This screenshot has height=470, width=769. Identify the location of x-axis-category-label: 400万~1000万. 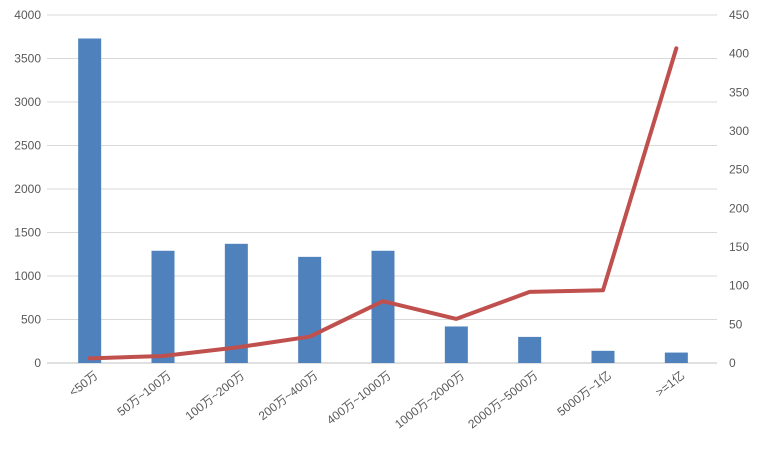
(359, 397).